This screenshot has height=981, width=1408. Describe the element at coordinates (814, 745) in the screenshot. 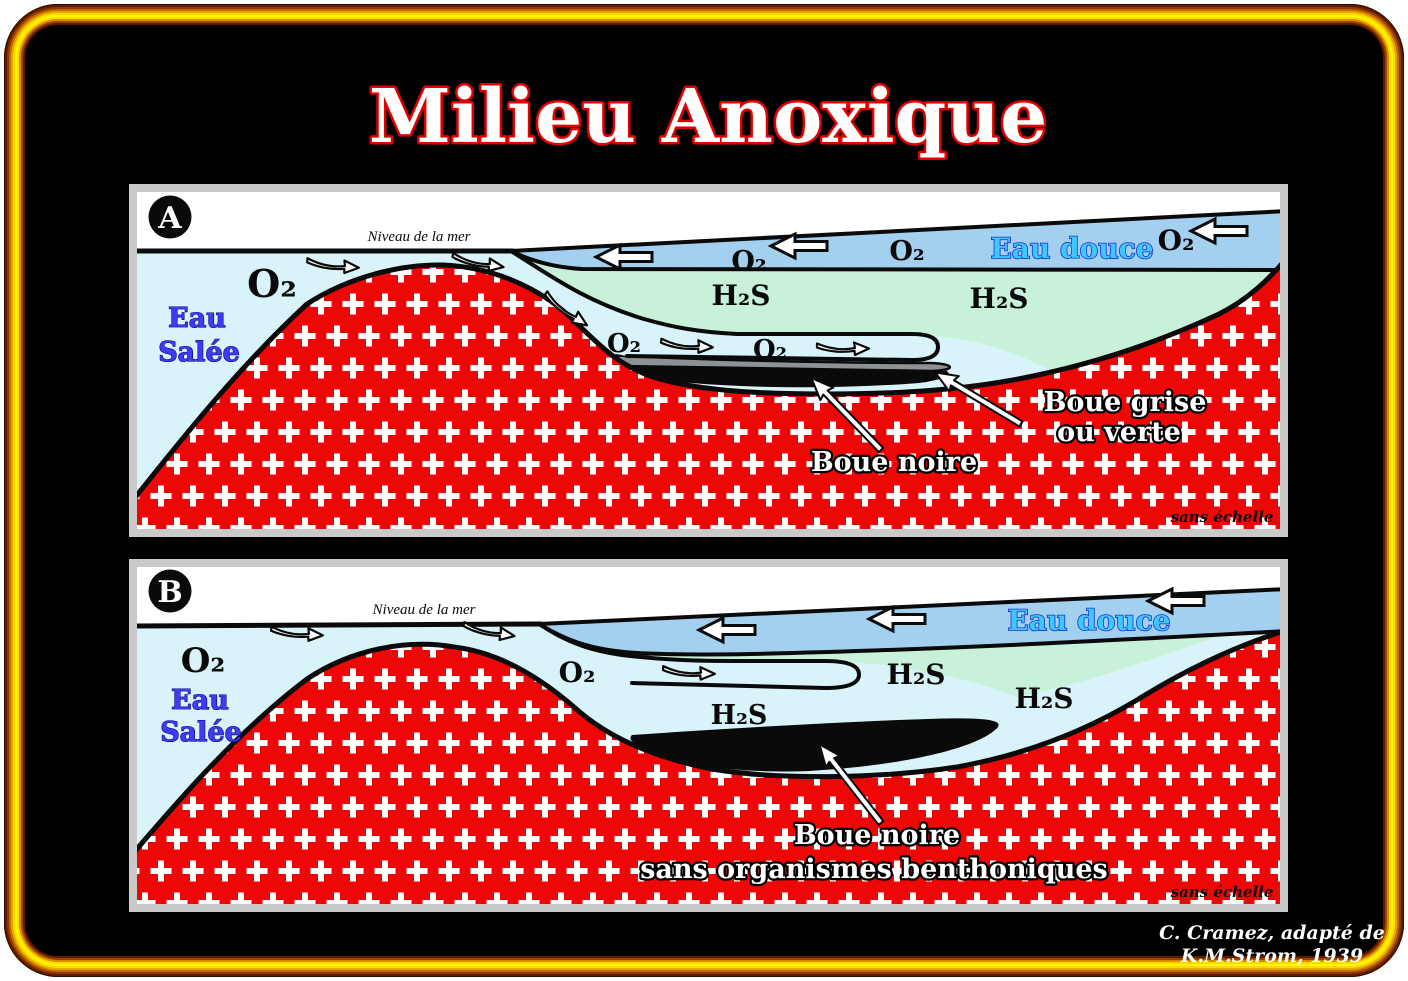

I see `black-mud-layer` at that location.